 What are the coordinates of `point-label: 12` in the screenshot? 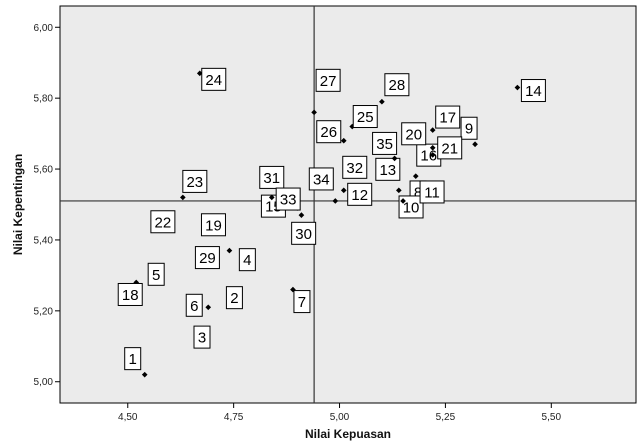 It's located at (359, 195).